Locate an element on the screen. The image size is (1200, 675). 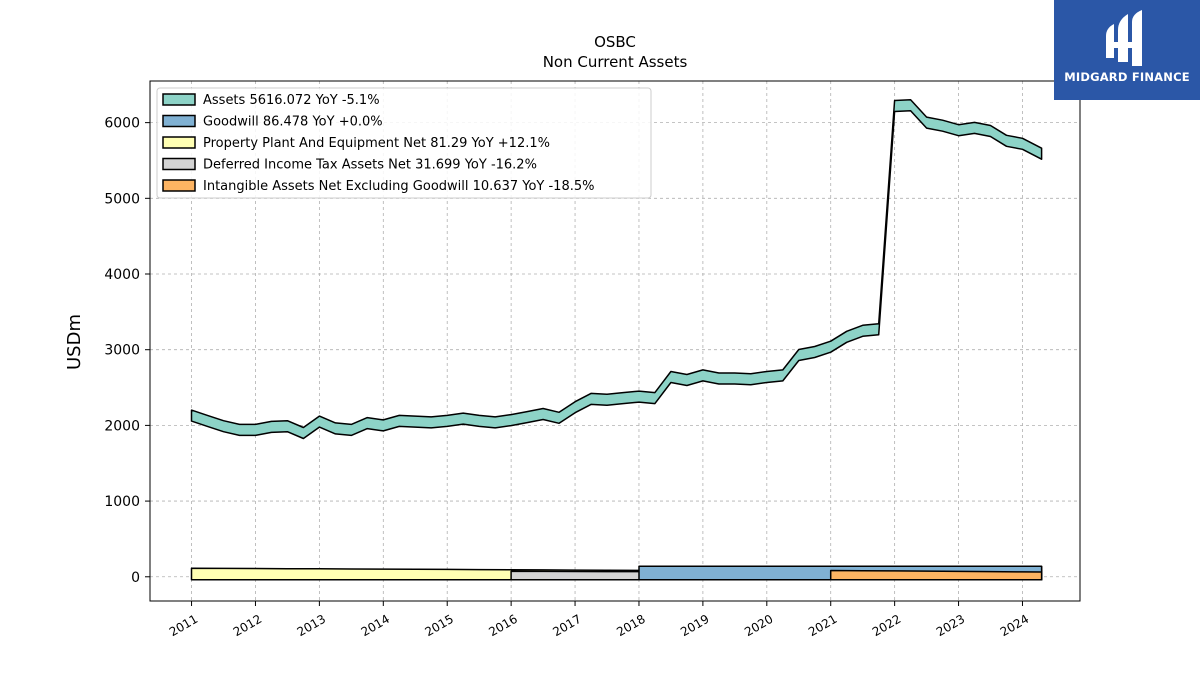
x-tick-label: 2017 is located at coordinates (566, 625).